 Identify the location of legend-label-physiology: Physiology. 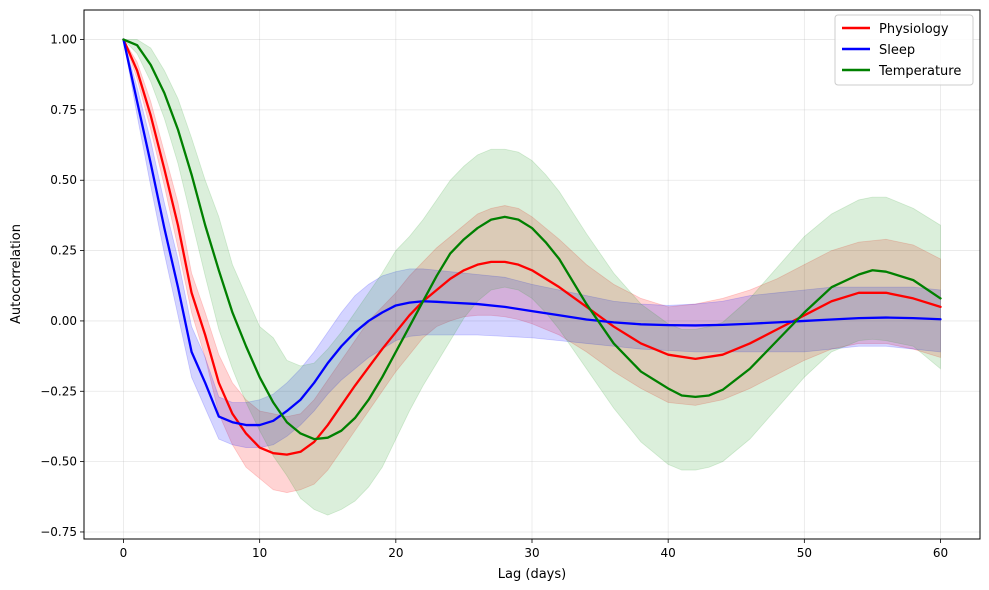
(914, 29).